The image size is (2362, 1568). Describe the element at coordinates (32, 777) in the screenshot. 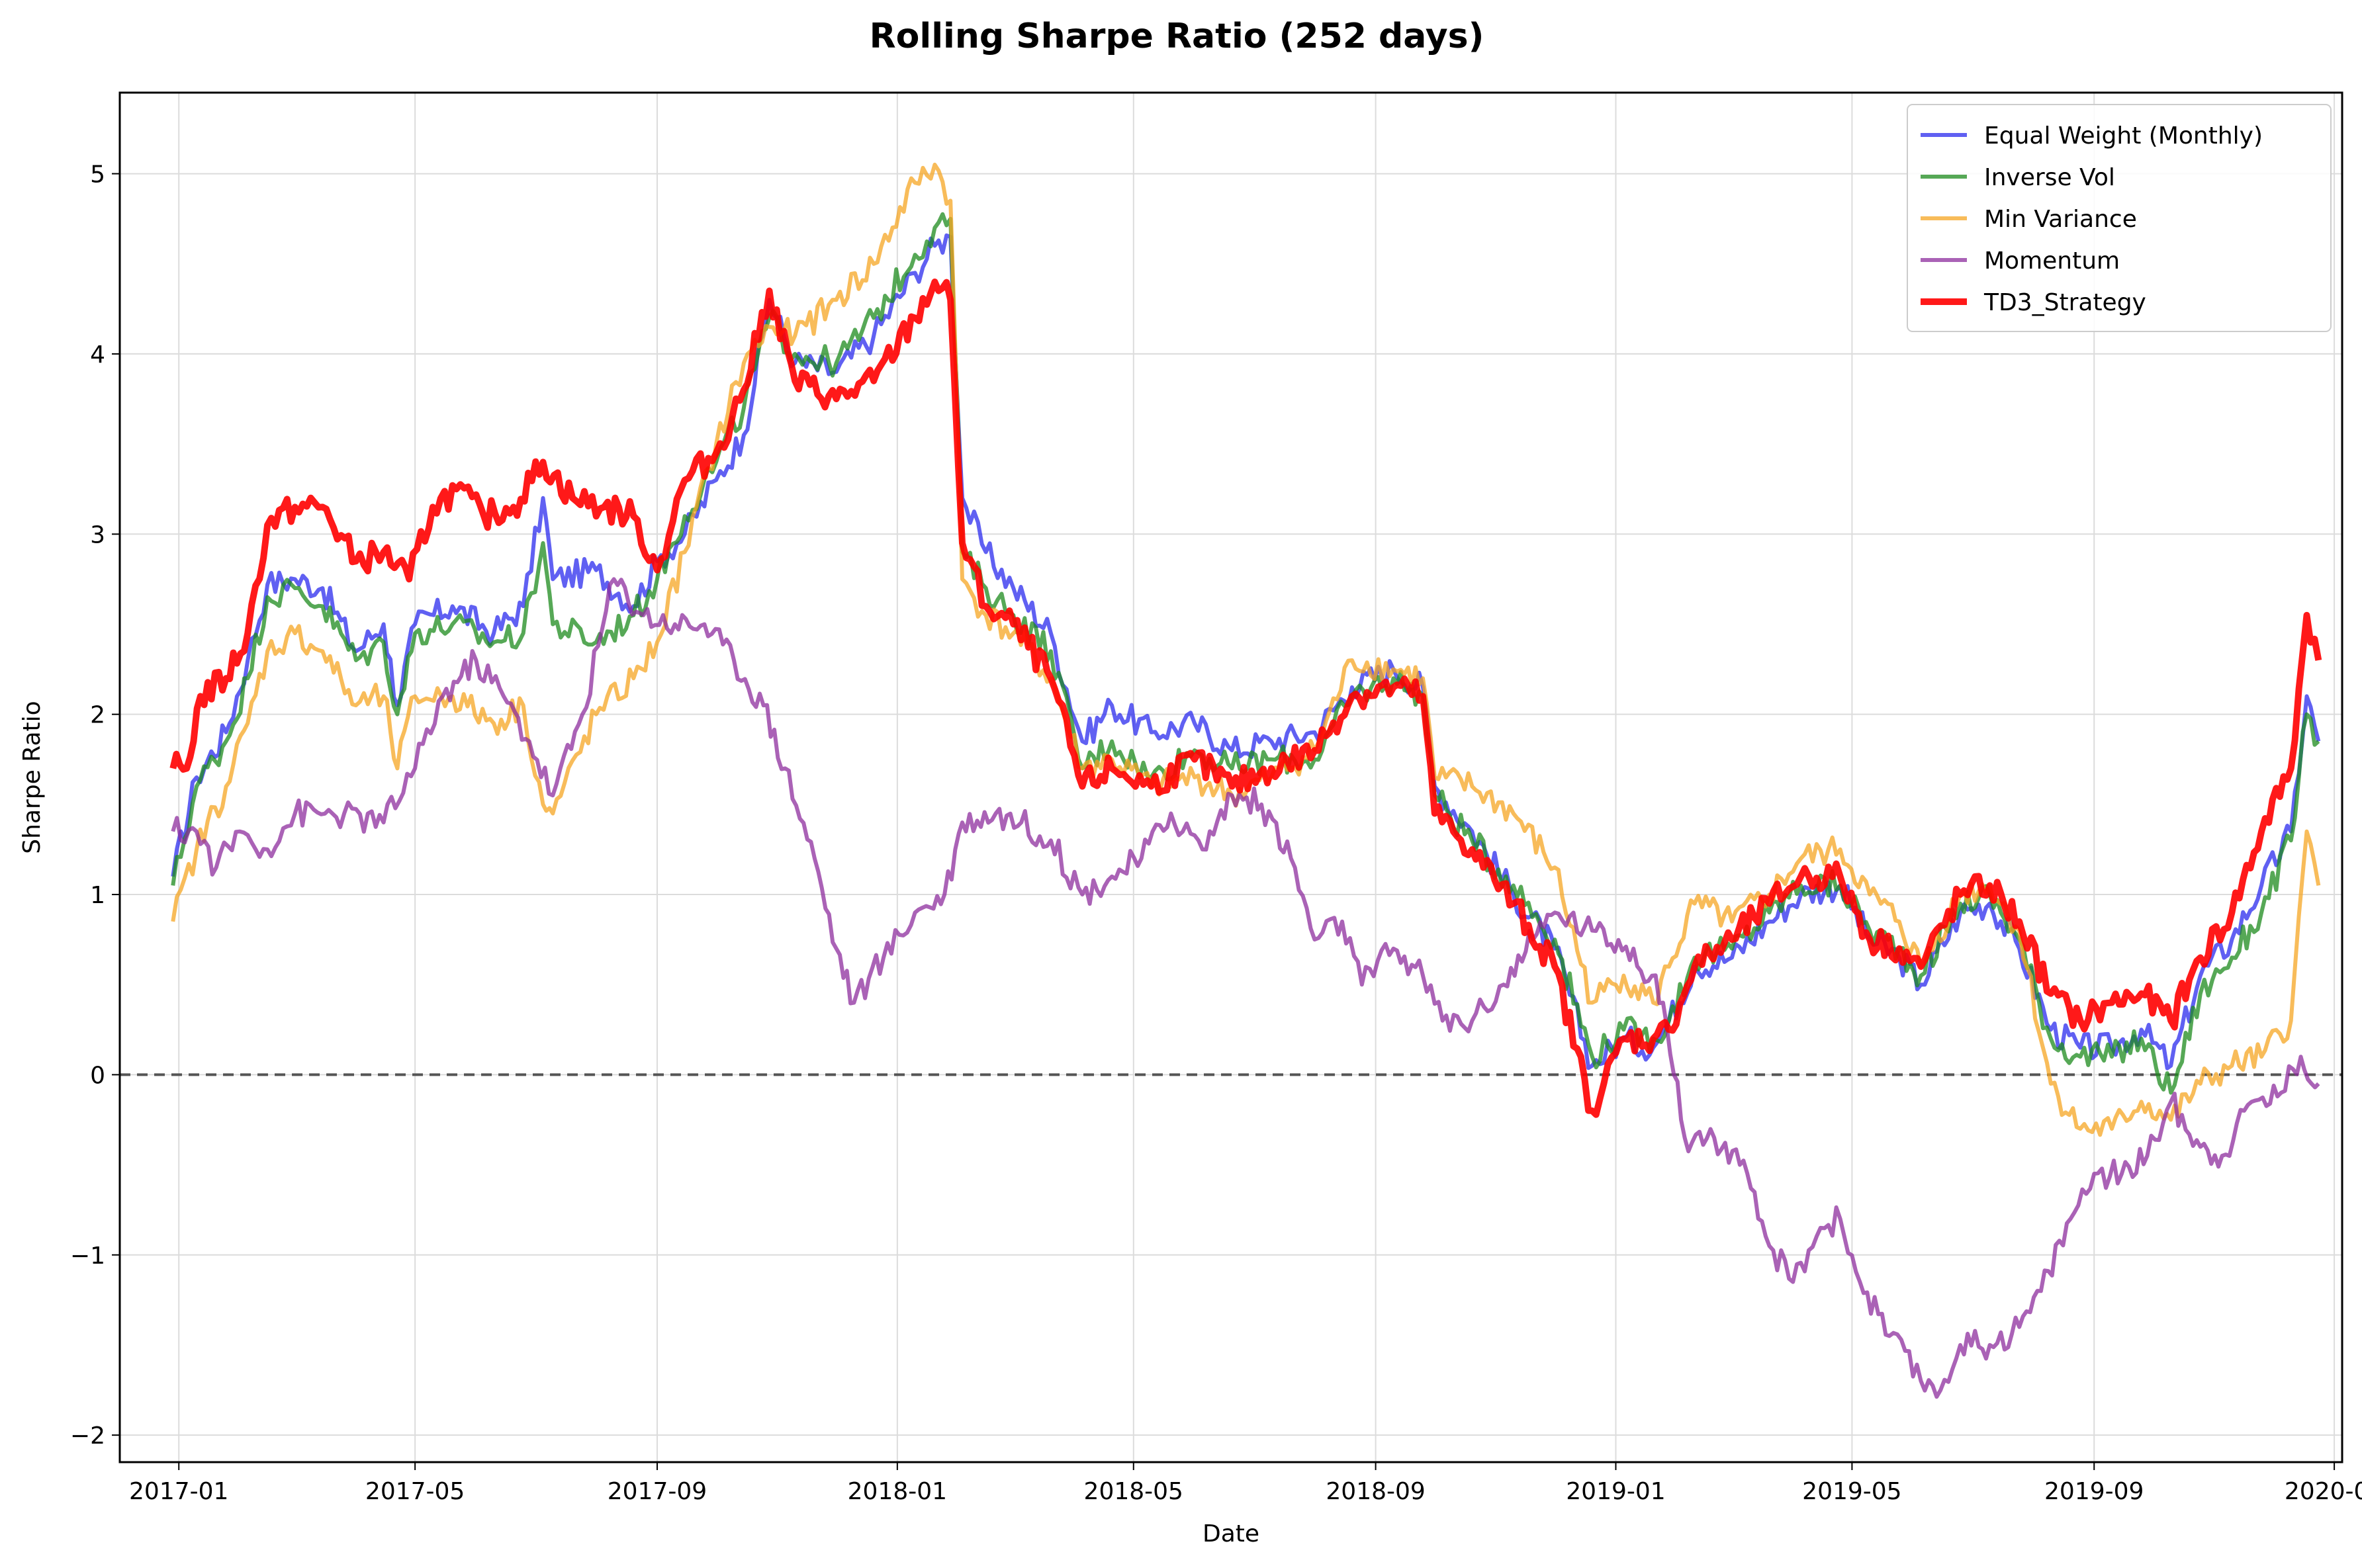

I see `y-axis-label: Sharpe Ratio` at that location.